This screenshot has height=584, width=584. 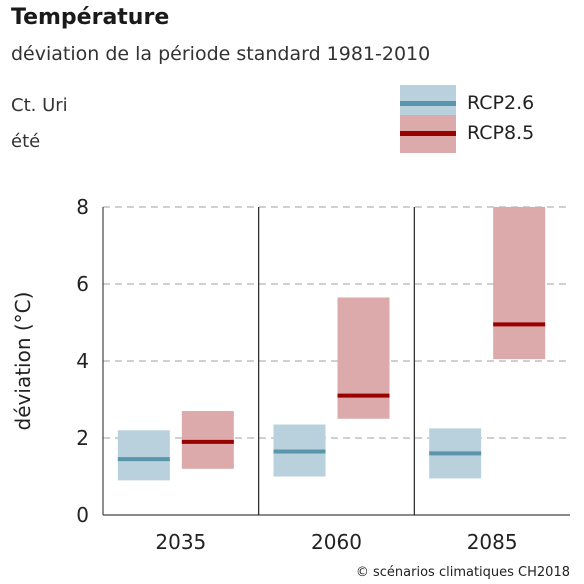 I want to click on region-label: Ct. Uri, so click(x=39, y=105).